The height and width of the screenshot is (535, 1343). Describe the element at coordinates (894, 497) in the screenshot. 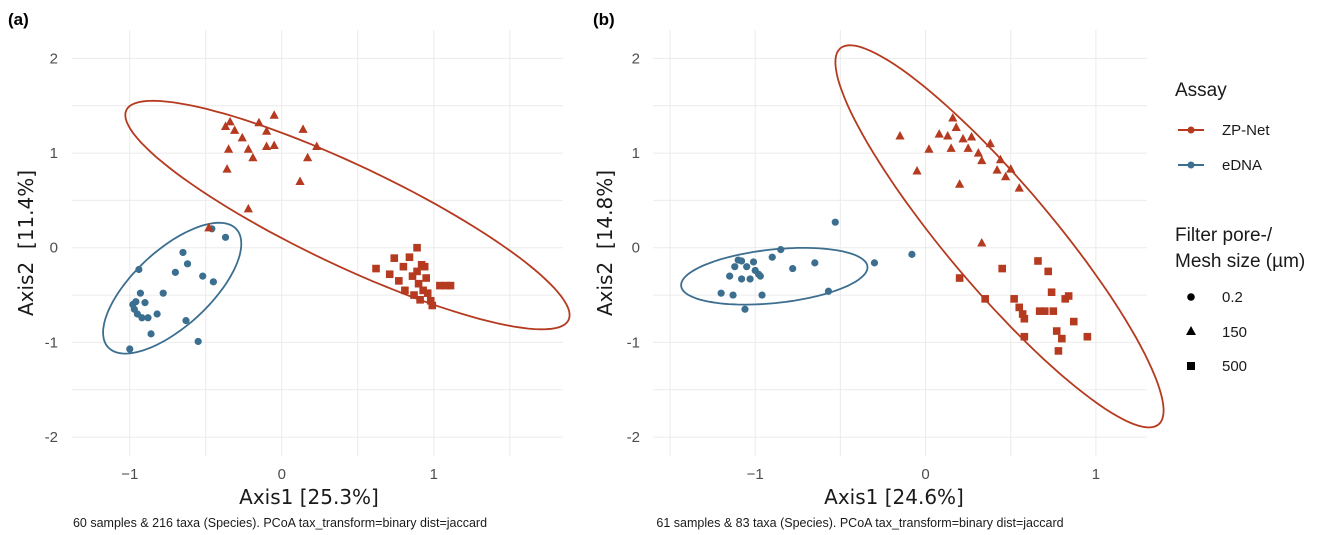

I see `panel-b-x-axis-title: Axis1 [24.6%]` at that location.